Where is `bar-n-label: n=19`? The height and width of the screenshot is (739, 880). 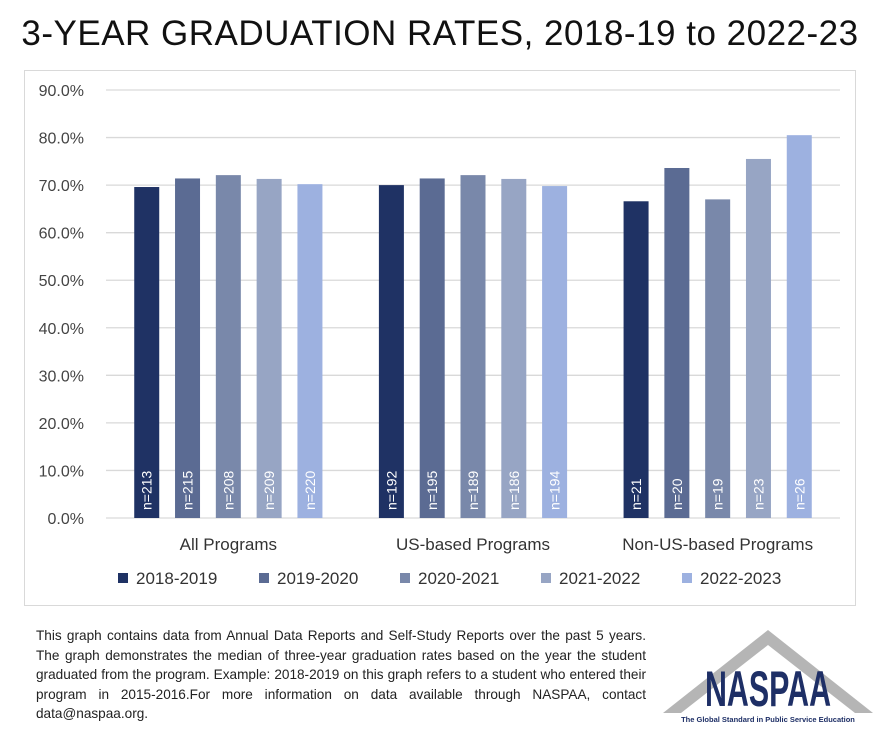 bar-n-label: n=19 is located at coordinates (718, 494).